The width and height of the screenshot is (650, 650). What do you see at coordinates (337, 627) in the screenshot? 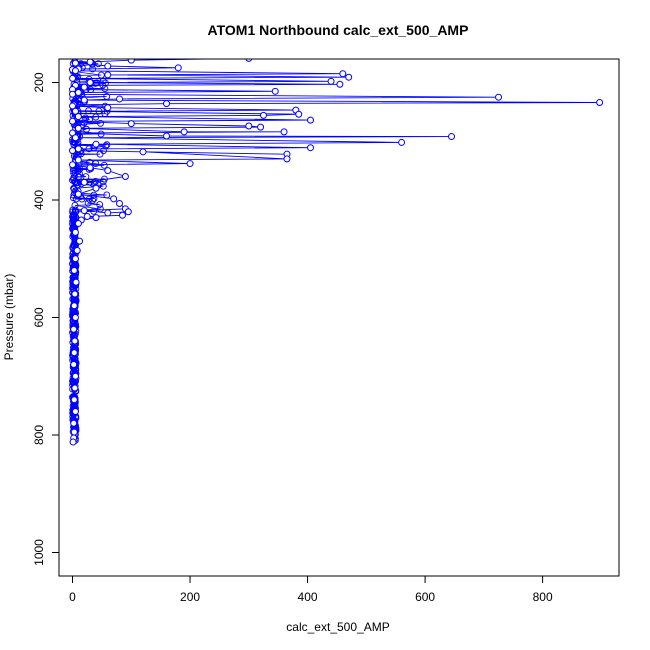
I see `x-axis-label: calc_ext_500_AMP` at bounding box center [337, 627].